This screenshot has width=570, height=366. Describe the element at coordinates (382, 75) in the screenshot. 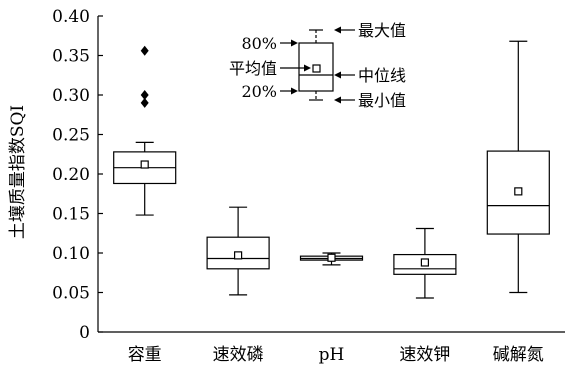

I see `legend-label-median: 中位线` at that location.